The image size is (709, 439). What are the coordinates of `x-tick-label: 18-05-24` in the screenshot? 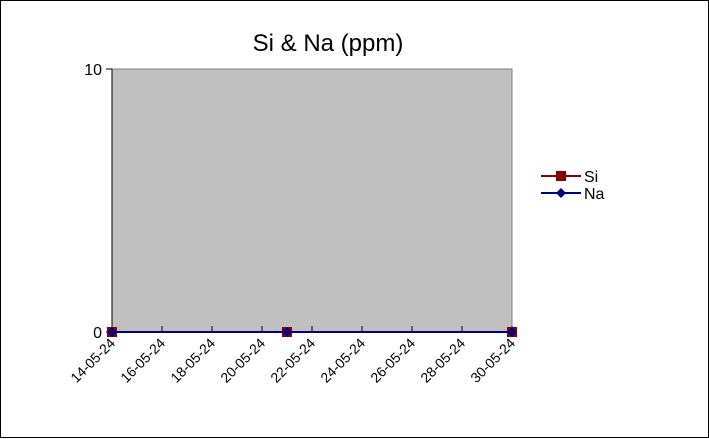 It's located at (192, 360).